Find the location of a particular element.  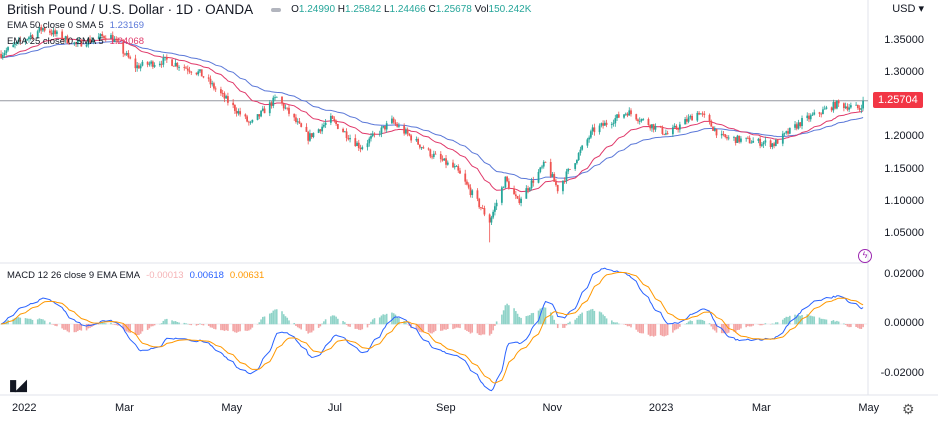

lightning-icon: ϟ is located at coordinates (865, 256).